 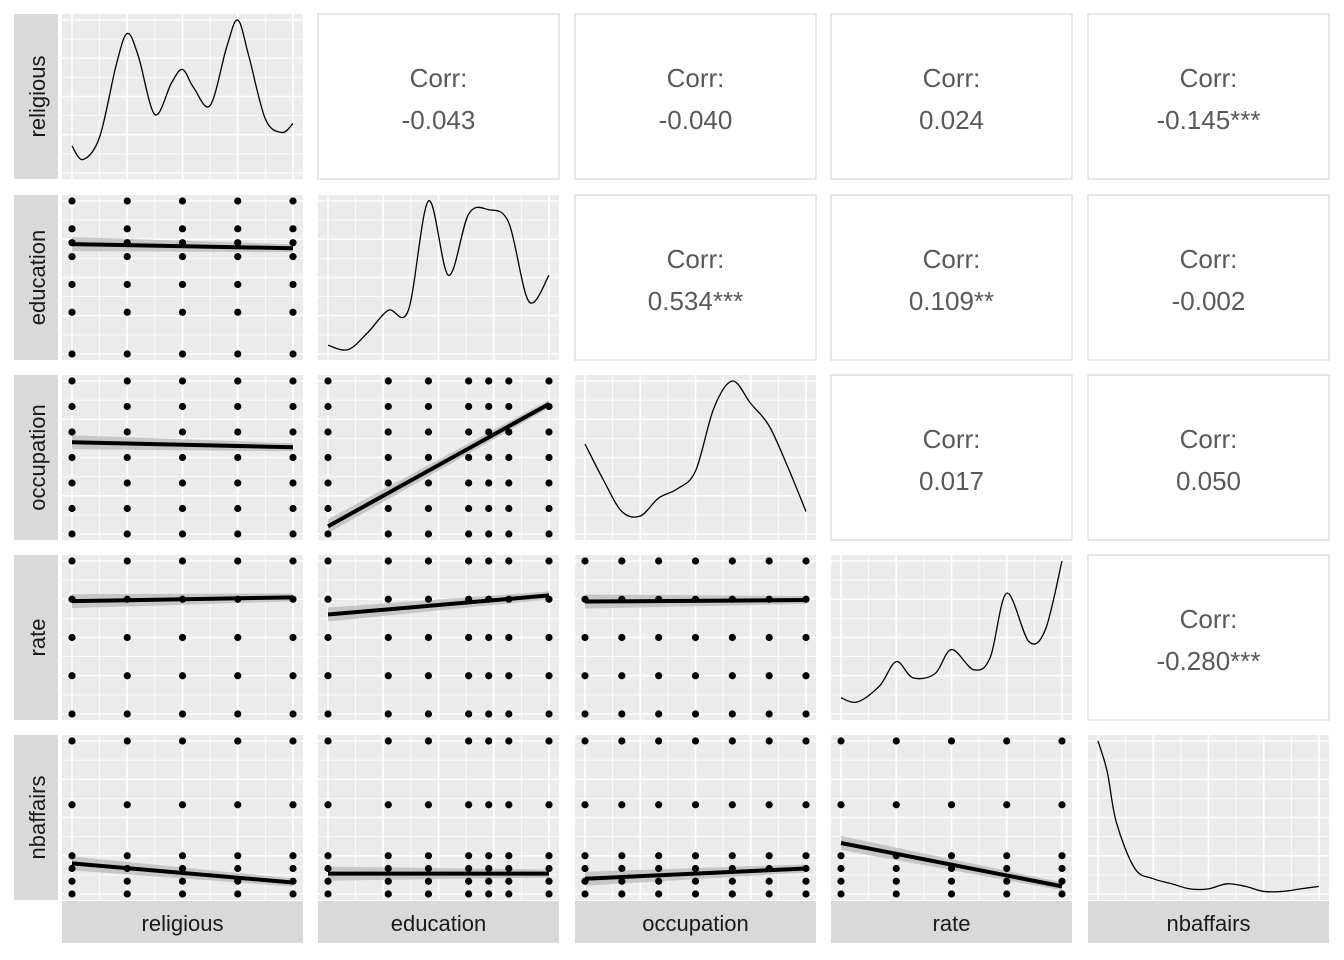 I want to click on corr-value: -0.280***, so click(x=1208, y=661).